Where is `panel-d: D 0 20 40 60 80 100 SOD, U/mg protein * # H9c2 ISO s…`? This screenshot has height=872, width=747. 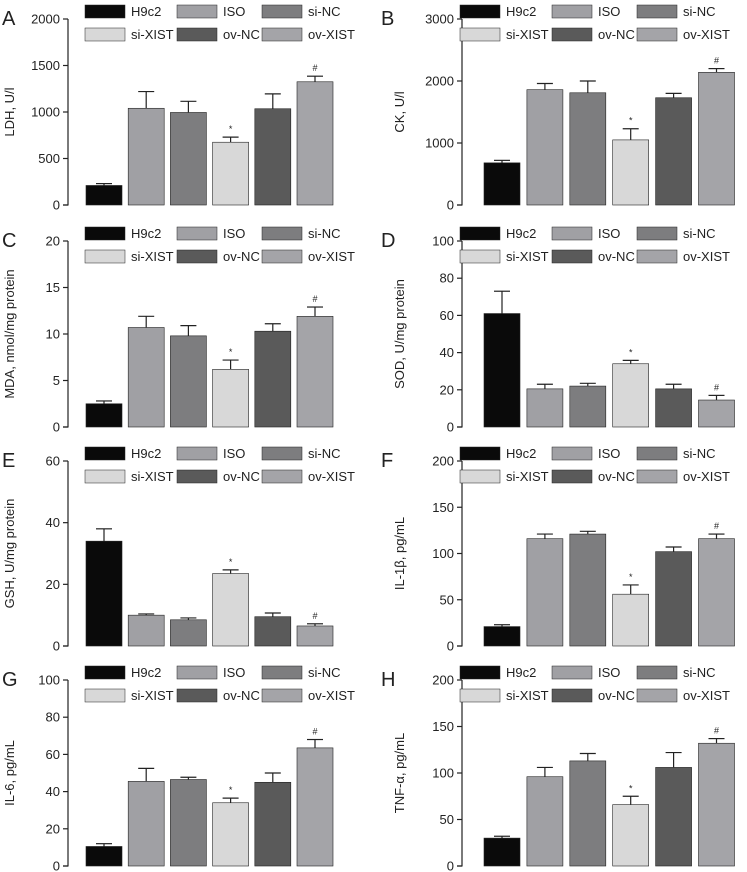
panel-d: D 0 20 40 60 80 100 SOD, U/mg protein * # H9c2 ISO s… is located at coordinates (558, 330).